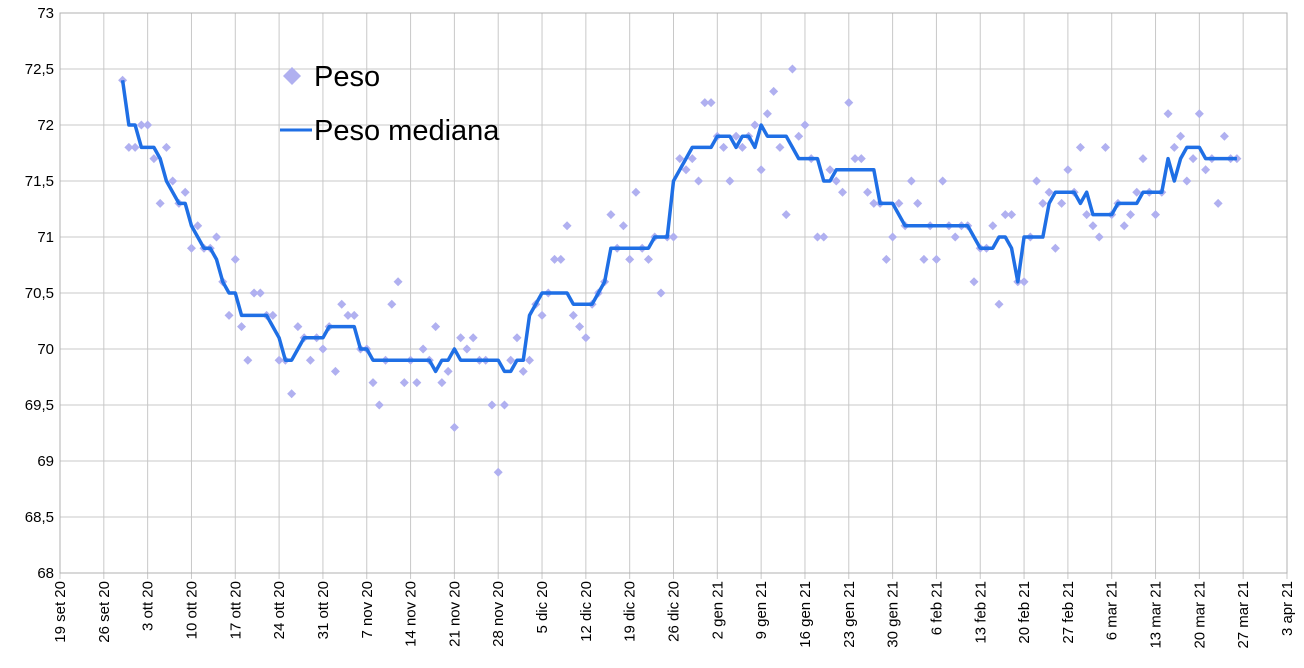 This screenshot has height=668, width=1304. What do you see at coordinates (1287, 608) in the screenshot?
I see `x-tick-label: 3 apr 21` at bounding box center [1287, 608].